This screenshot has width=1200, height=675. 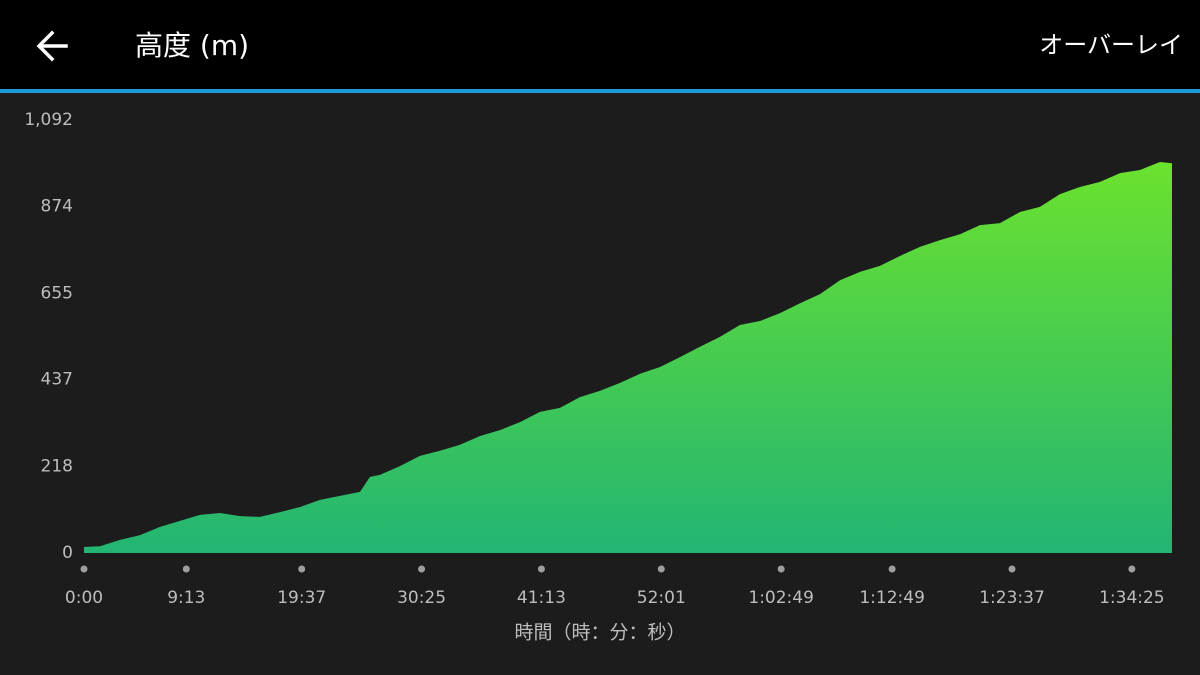 I want to click on x-tick-label: 52:01, so click(x=661, y=598).